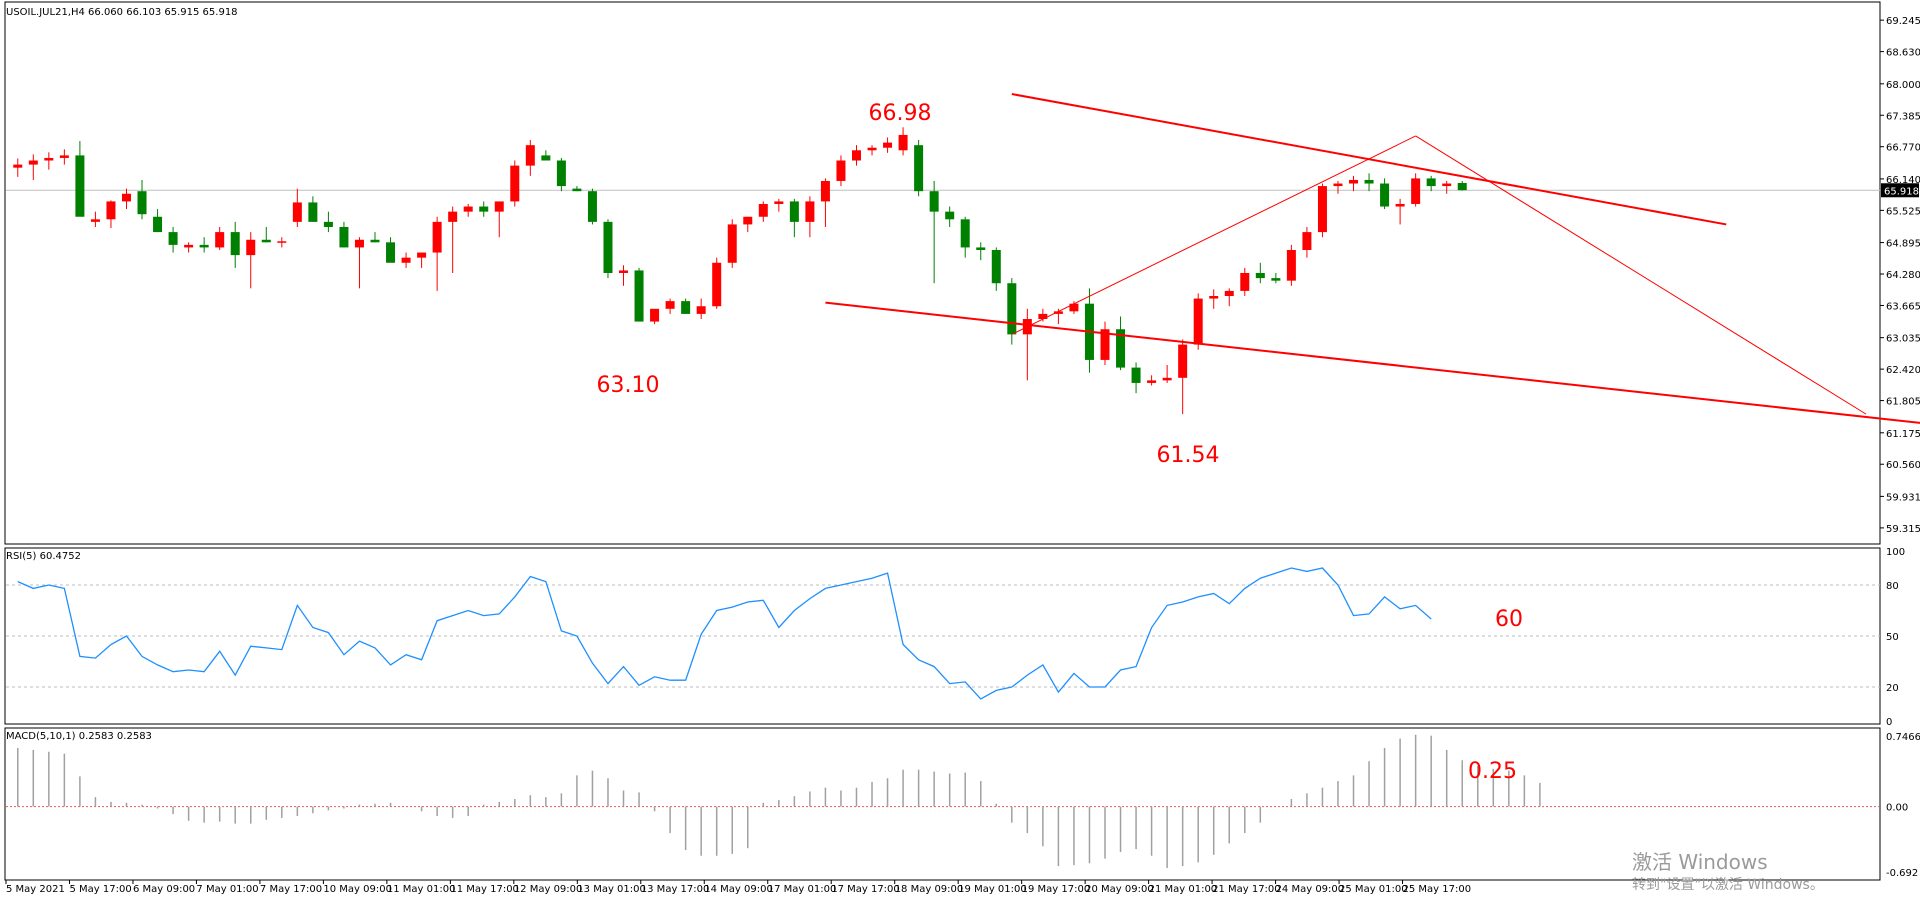  I want to click on rsi-pane, so click(943, 633).